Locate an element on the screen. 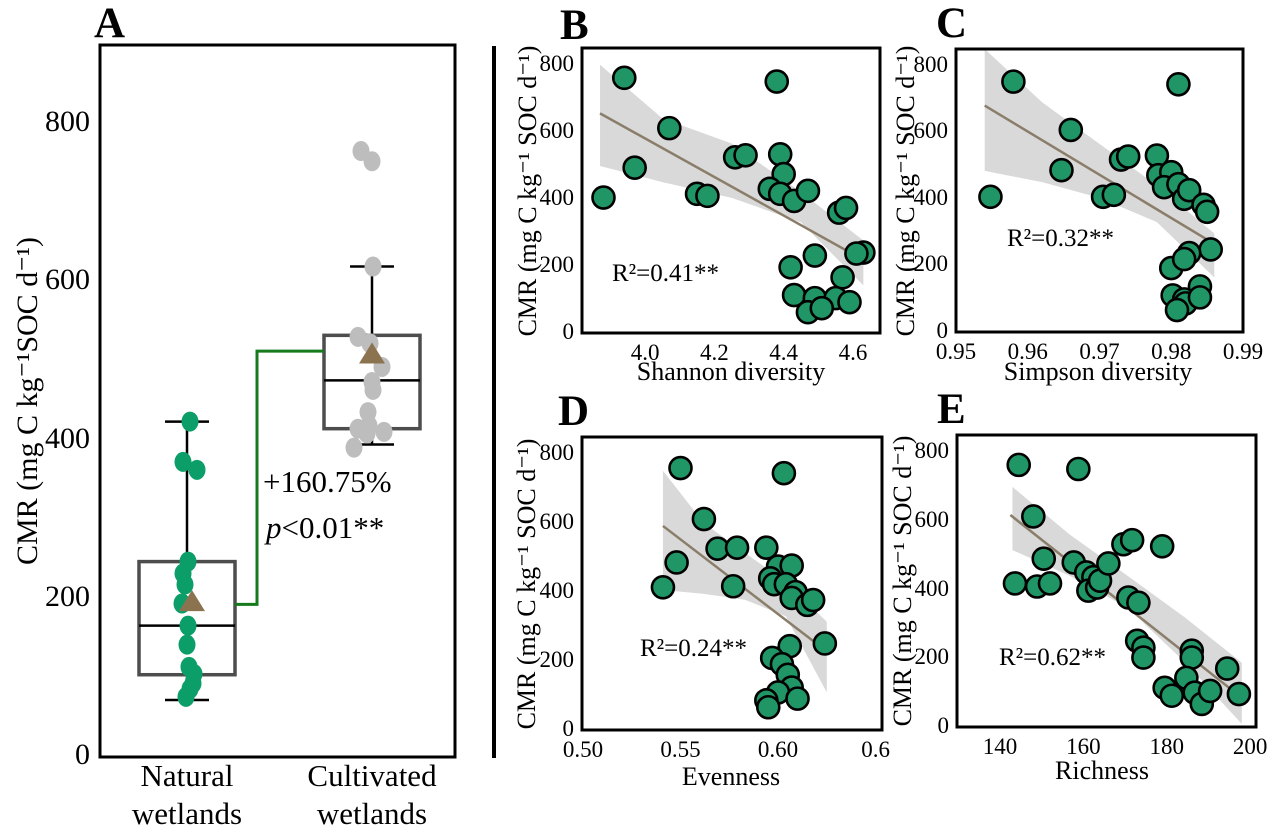 The image size is (1269, 833). tick-label: 0 is located at coordinates (568, 728).